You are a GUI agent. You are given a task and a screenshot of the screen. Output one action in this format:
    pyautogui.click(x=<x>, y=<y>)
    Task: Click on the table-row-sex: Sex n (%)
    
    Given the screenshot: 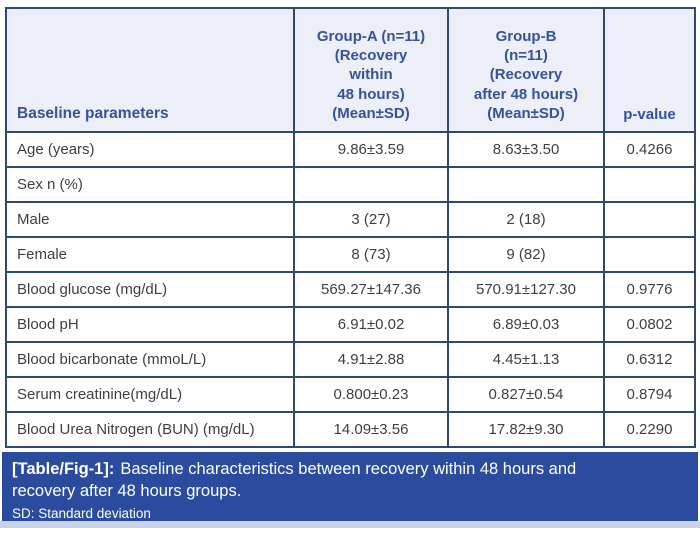 What is the action you would take?
    pyautogui.click(x=350, y=184)
    